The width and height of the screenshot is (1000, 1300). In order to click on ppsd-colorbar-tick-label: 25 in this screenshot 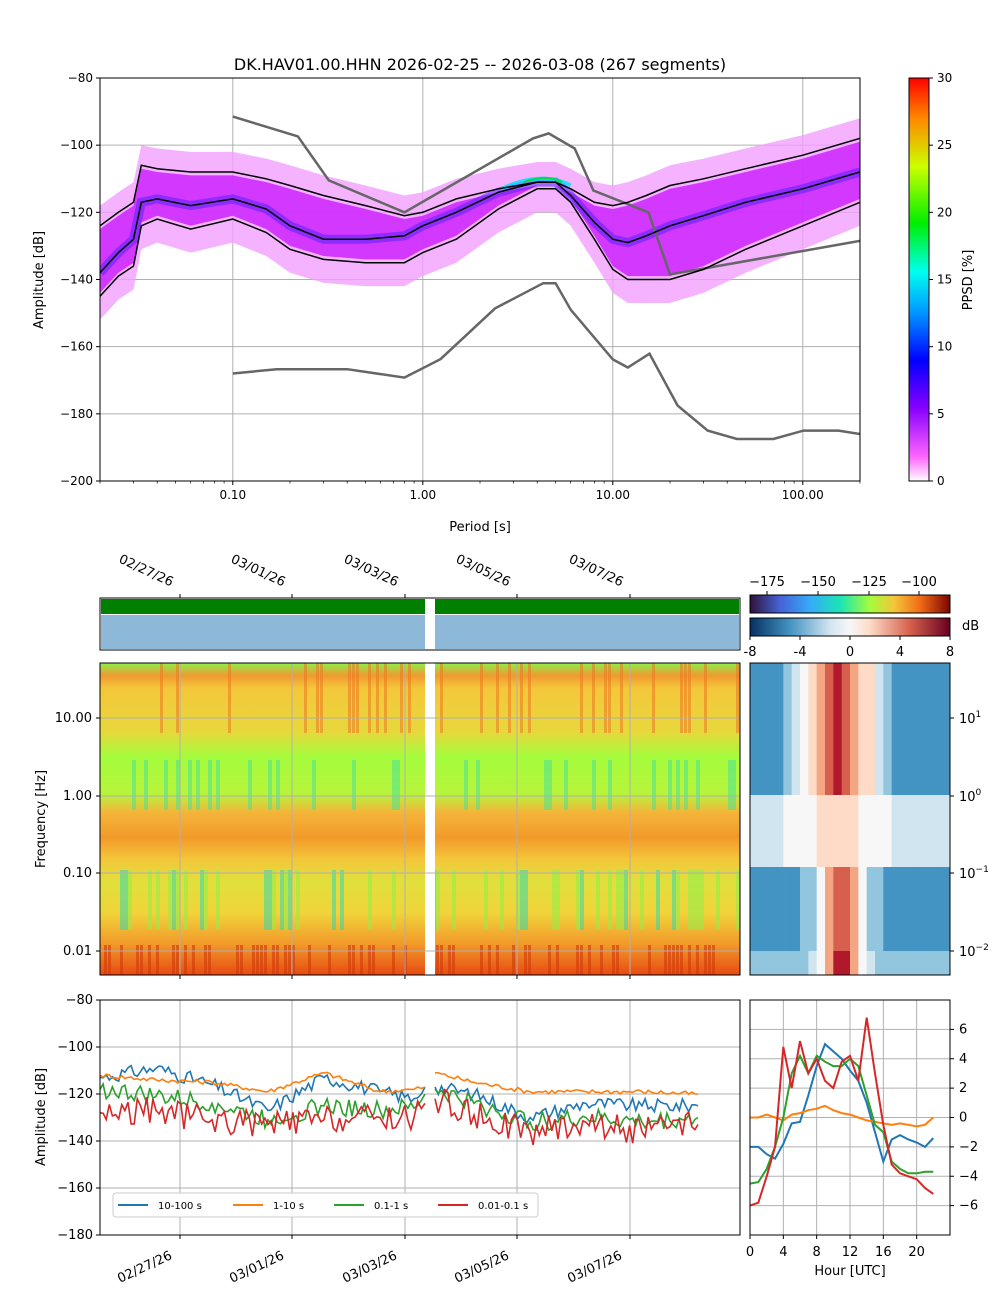, I will do `click(944, 145)`.